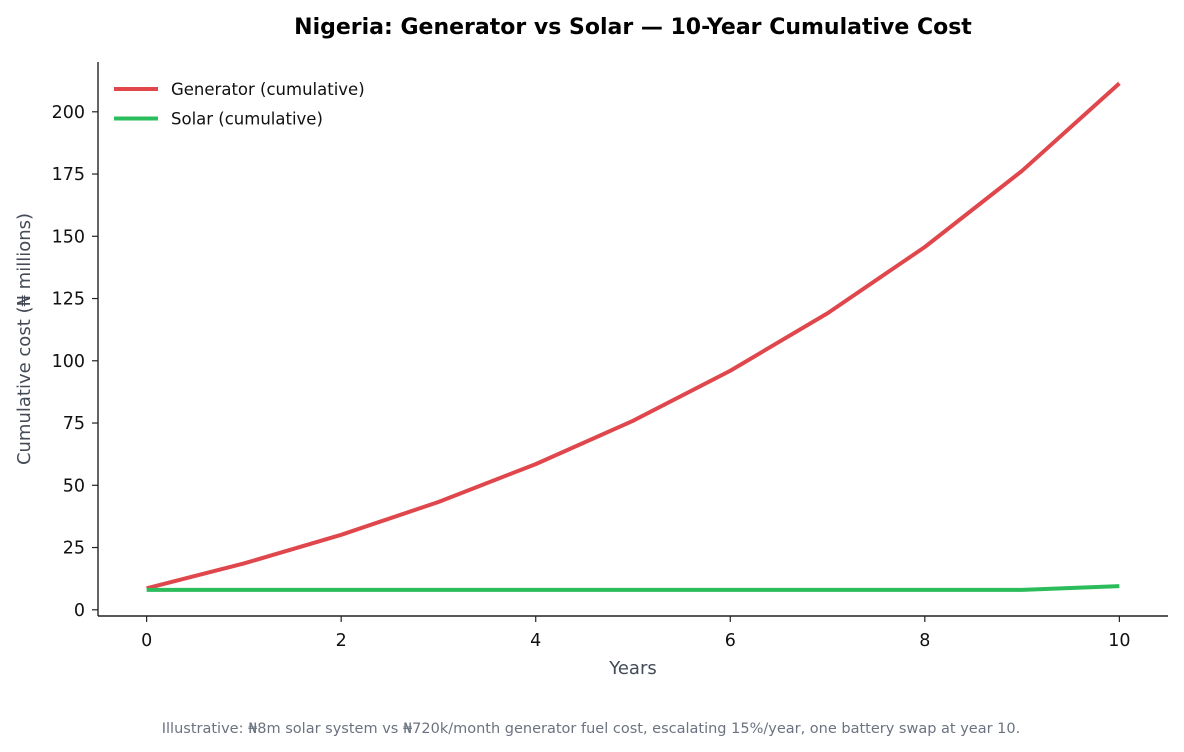 The width and height of the screenshot is (1184, 752). I want to click on legend-label: Generator (cumulative), so click(268, 89).